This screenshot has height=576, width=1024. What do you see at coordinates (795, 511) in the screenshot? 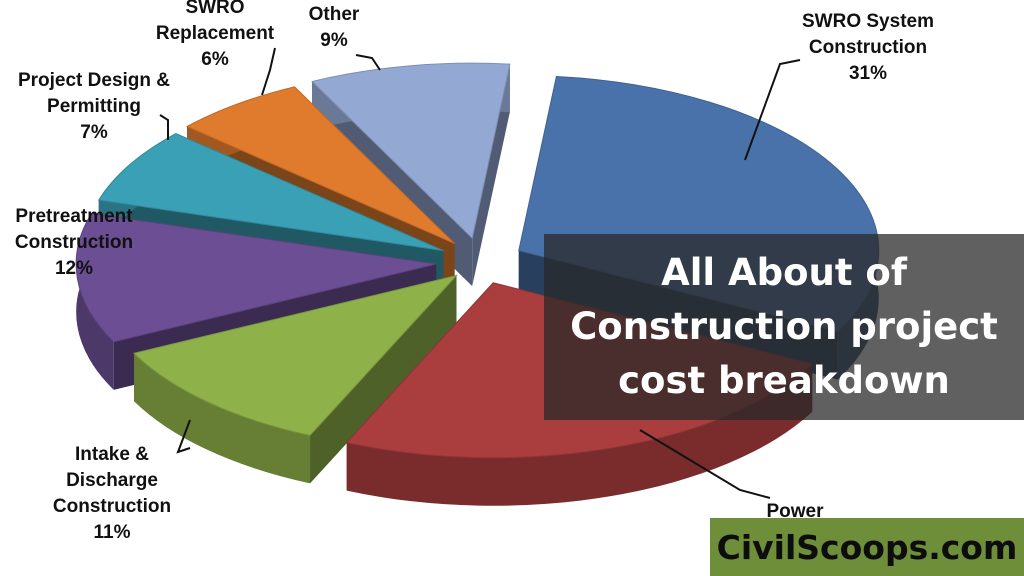
I see `slice-label-2: Power` at bounding box center [795, 511].